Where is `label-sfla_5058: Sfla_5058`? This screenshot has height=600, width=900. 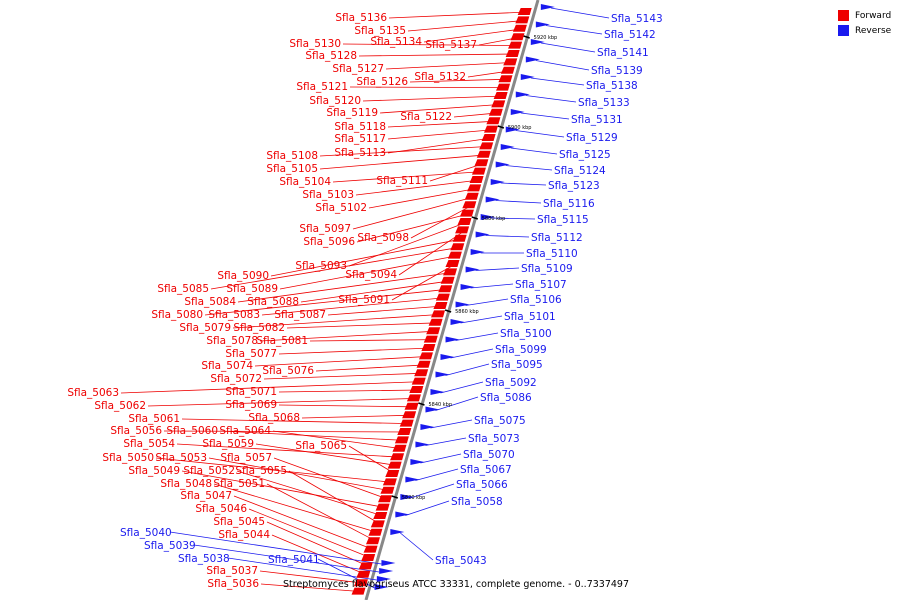
label-sfla_5058: Sfla_5058 is located at coordinates (477, 502).